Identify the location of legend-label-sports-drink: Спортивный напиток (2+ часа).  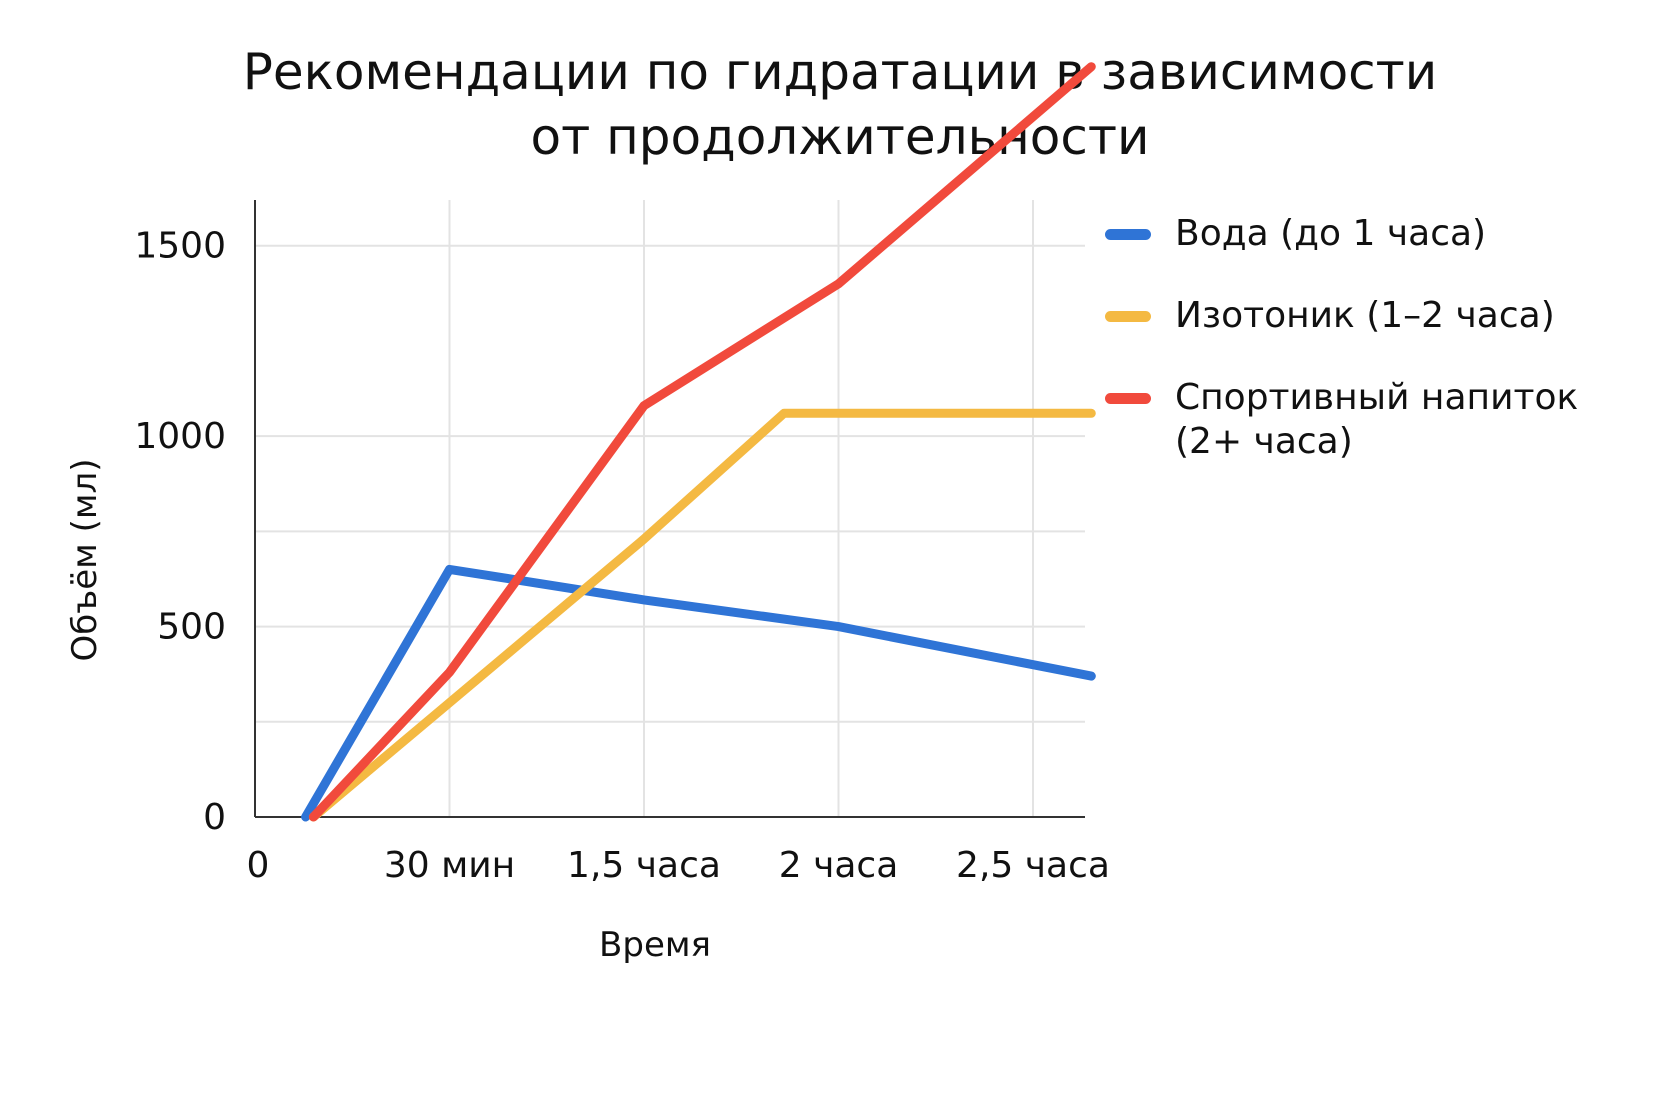
(1377, 419).